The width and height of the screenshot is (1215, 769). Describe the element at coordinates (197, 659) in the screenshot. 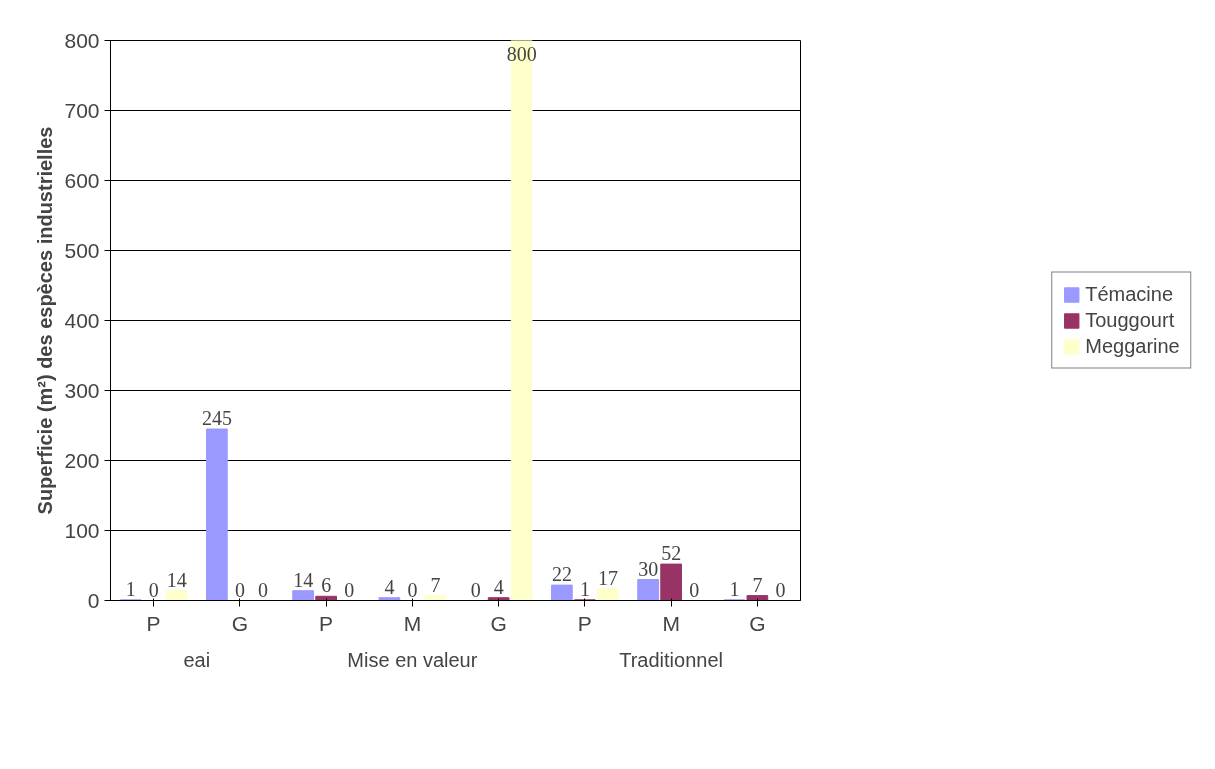

I see `text: eai` at that location.